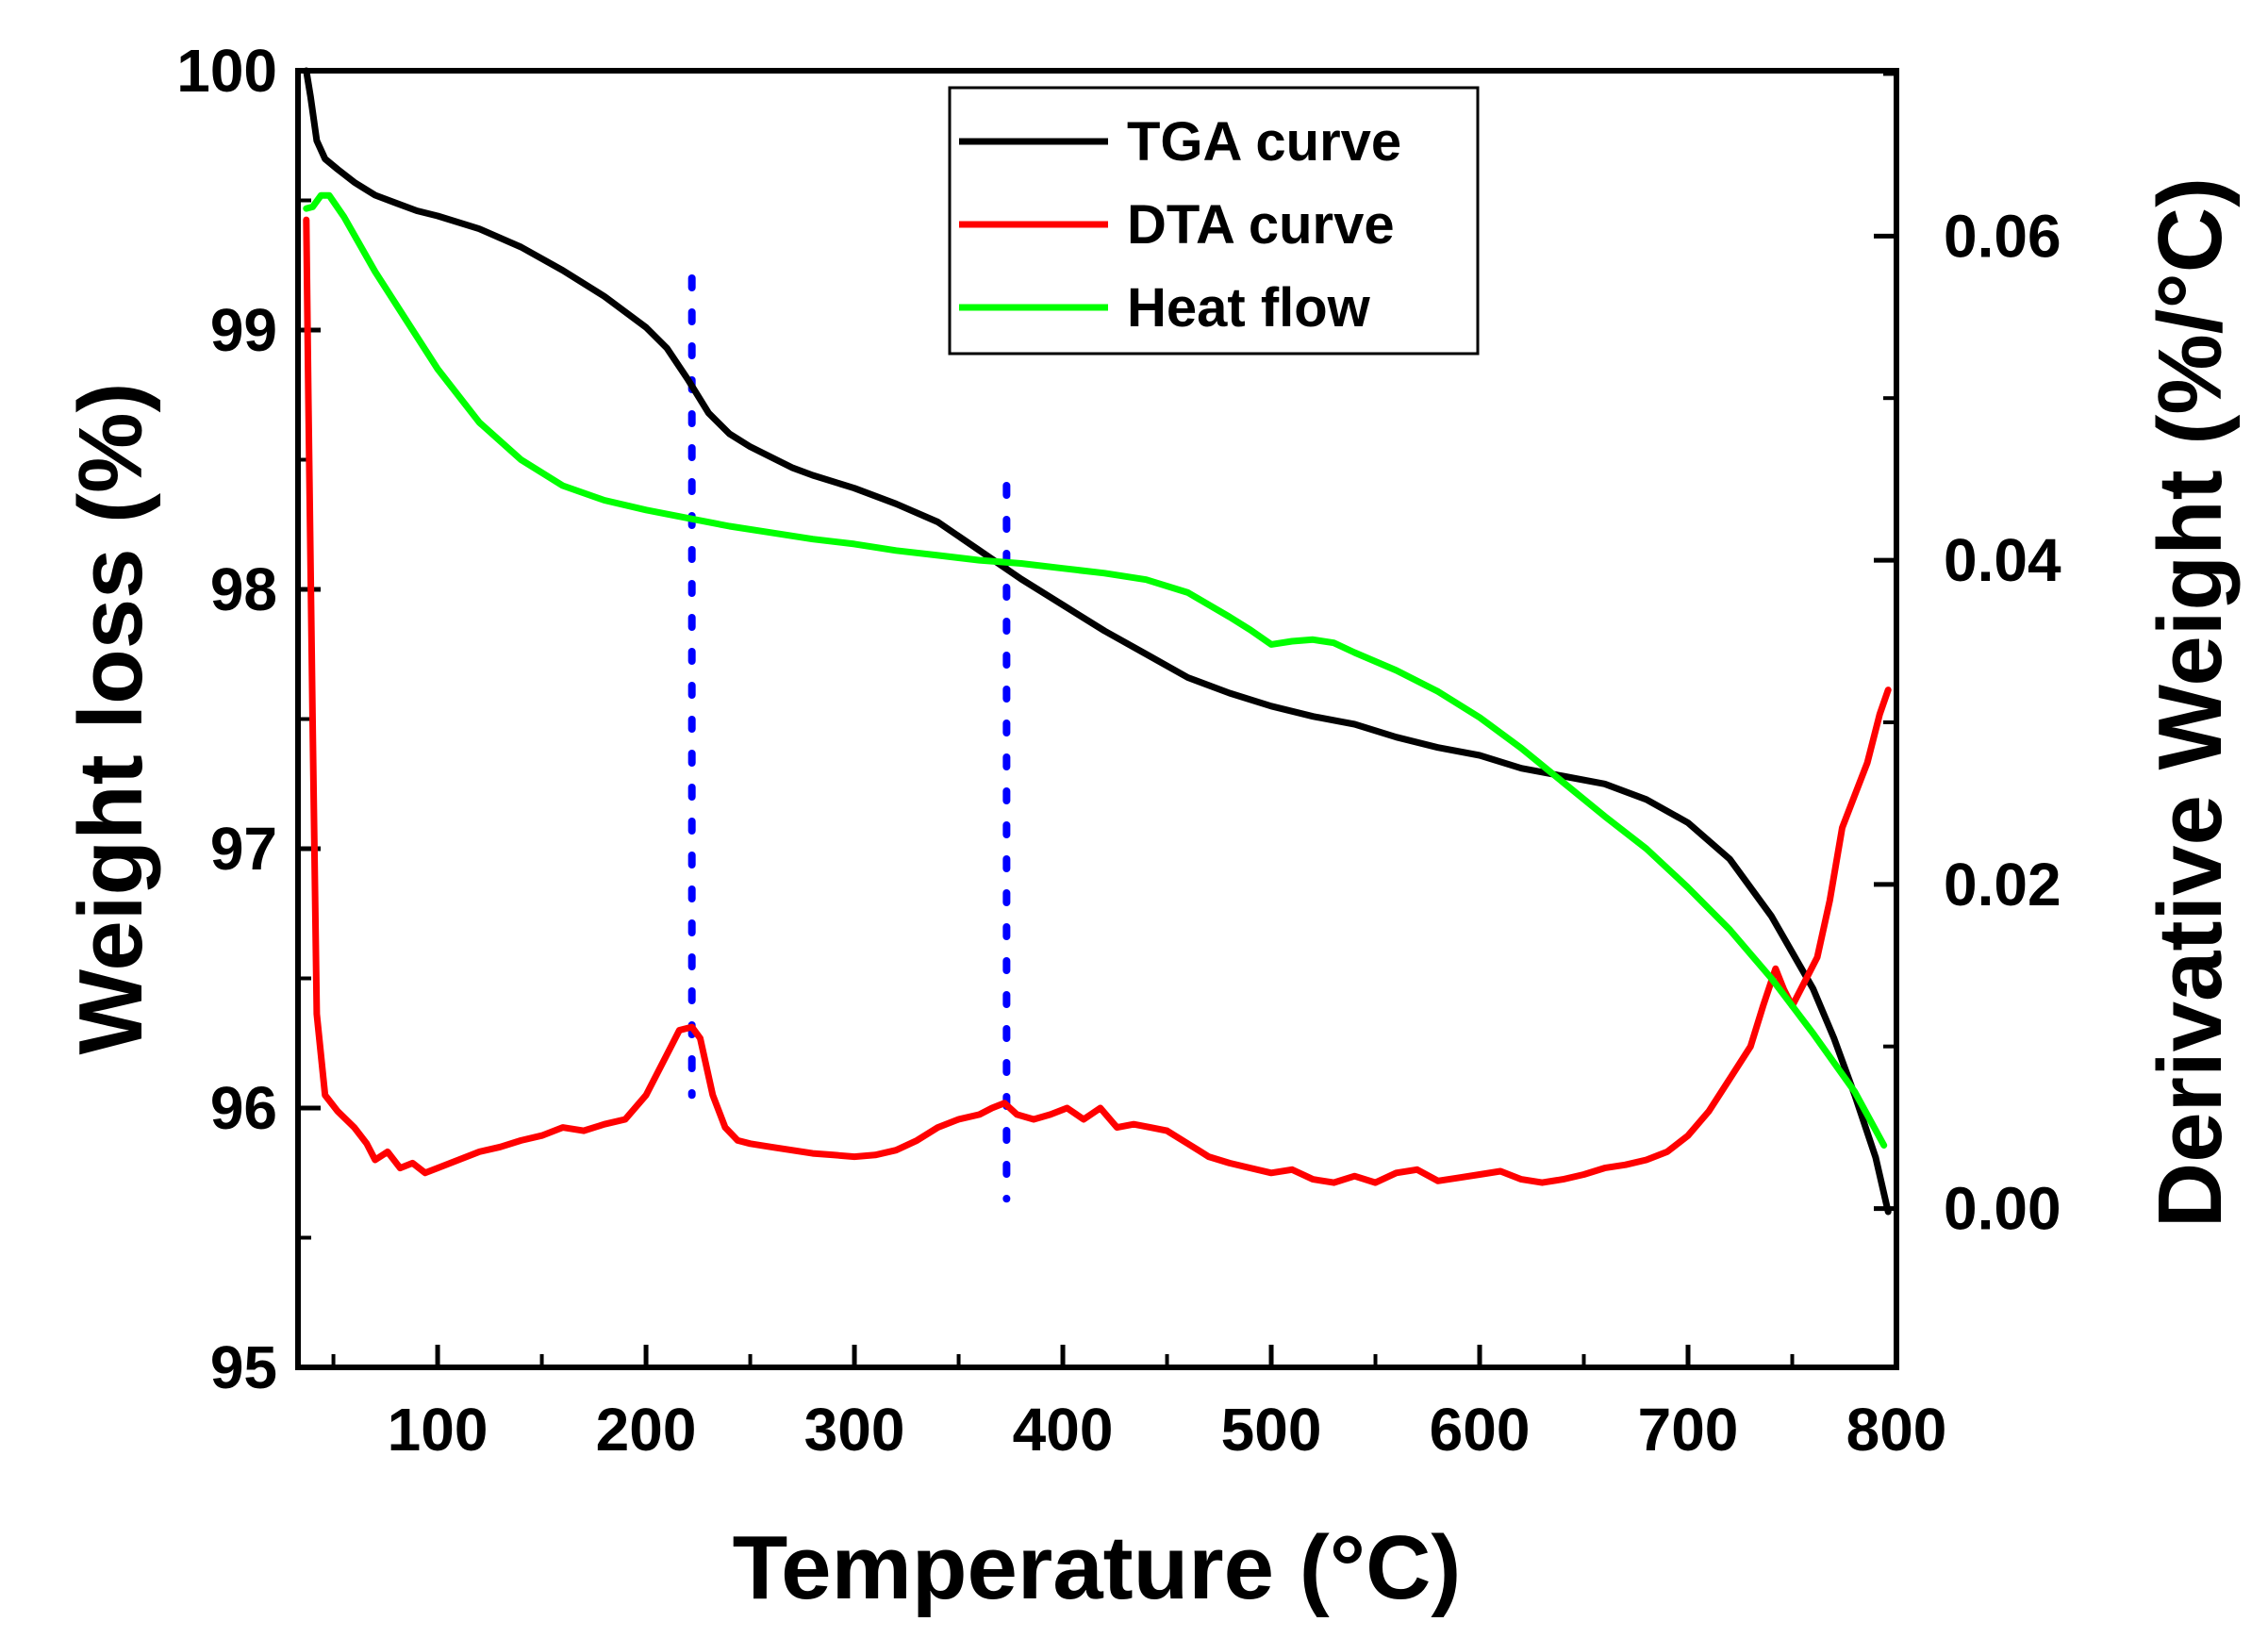  What do you see at coordinates (226, 71) in the screenshot?
I see `y-left-tick-label: 100` at bounding box center [226, 71].